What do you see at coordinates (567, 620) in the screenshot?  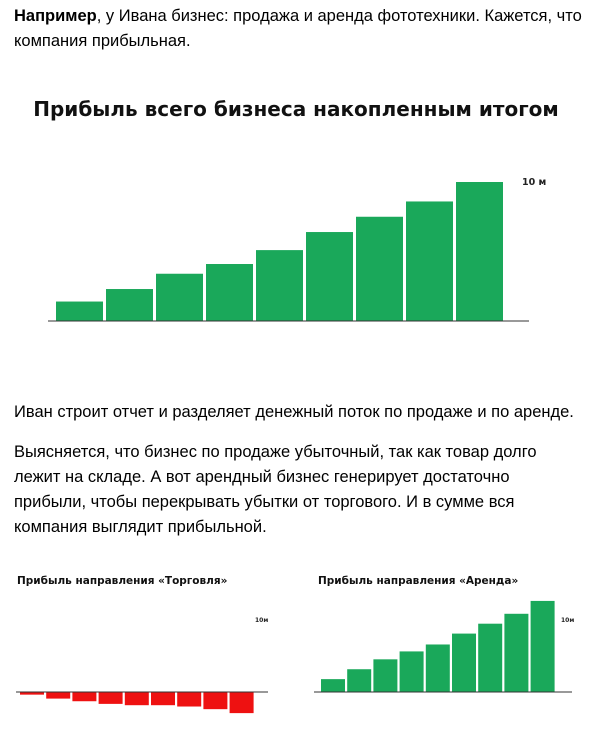 I see `rent-max-label: 10м` at bounding box center [567, 620].